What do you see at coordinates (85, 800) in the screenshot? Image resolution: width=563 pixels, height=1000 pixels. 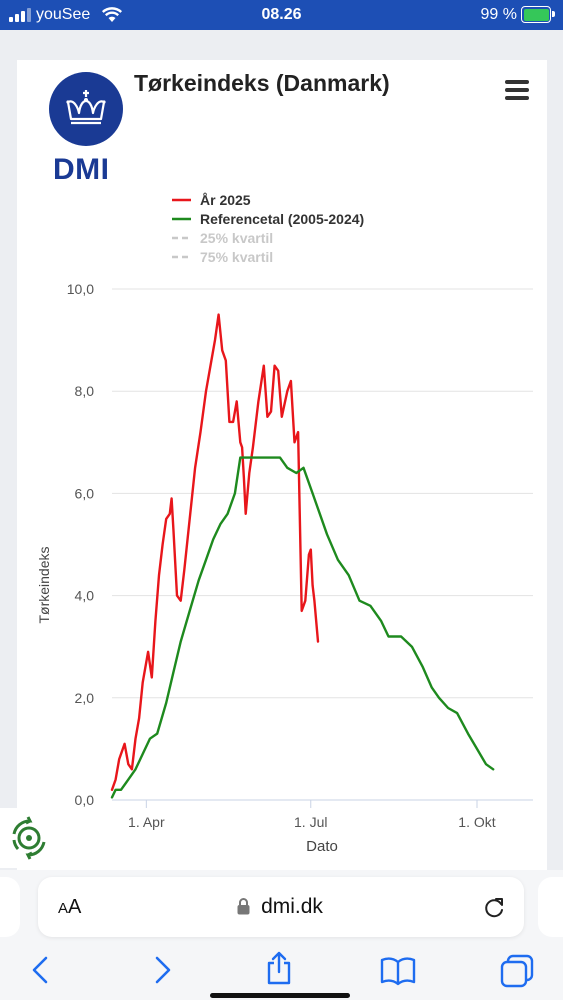 I see `y-tick-label: 0,0` at bounding box center [85, 800].